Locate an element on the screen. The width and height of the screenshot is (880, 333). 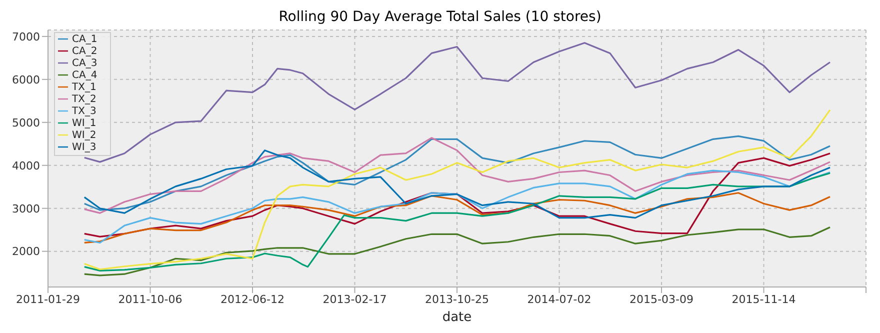
x-tick-label: 2014-07-02 is located at coordinates (559, 299).